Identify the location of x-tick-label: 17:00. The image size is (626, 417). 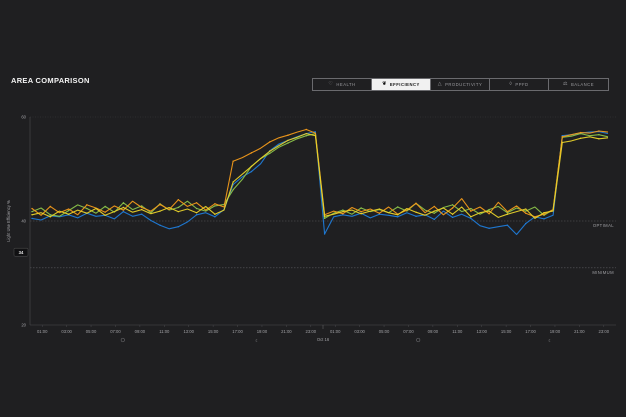
(530, 331).